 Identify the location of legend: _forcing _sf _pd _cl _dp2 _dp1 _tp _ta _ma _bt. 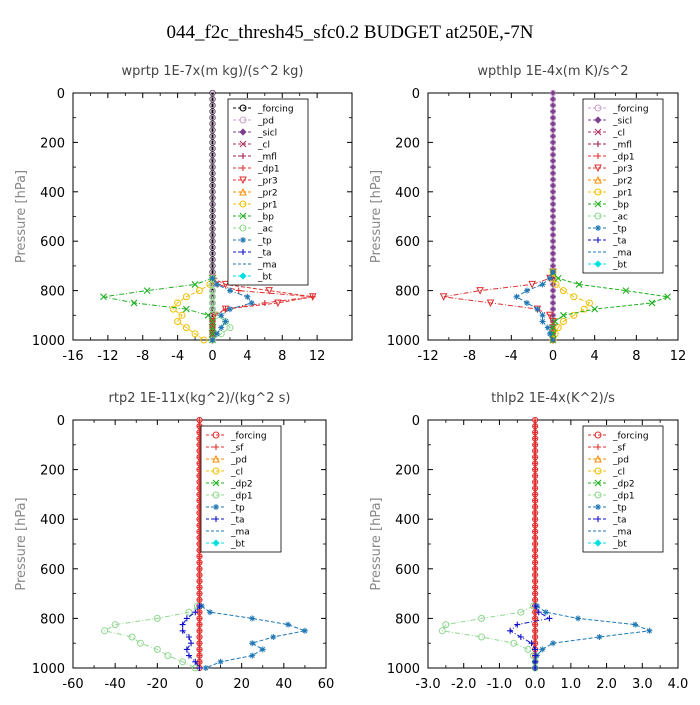
(241, 489).